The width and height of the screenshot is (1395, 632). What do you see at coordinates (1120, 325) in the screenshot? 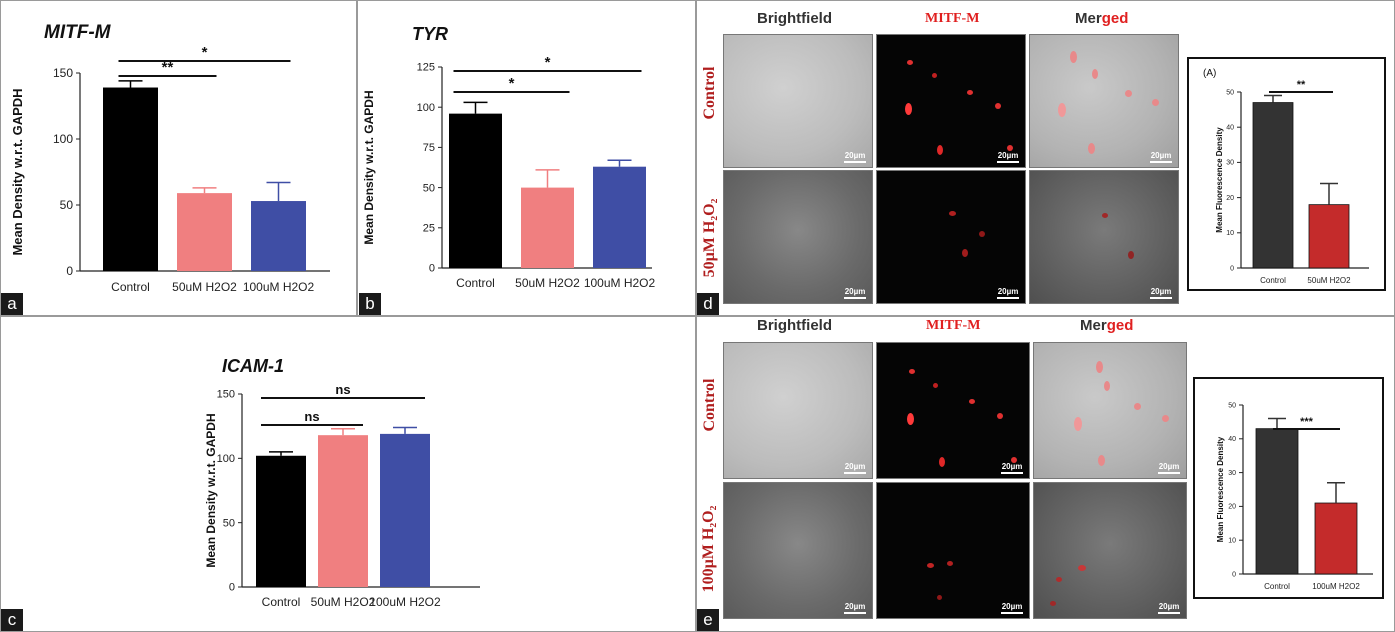
I see `e-header-merged-b: ged` at bounding box center [1120, 325].